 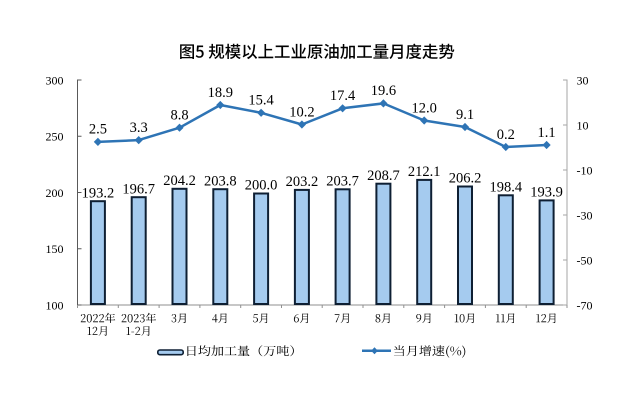 I want to click on svg-text: 9.1, so click(x=465, y=115).